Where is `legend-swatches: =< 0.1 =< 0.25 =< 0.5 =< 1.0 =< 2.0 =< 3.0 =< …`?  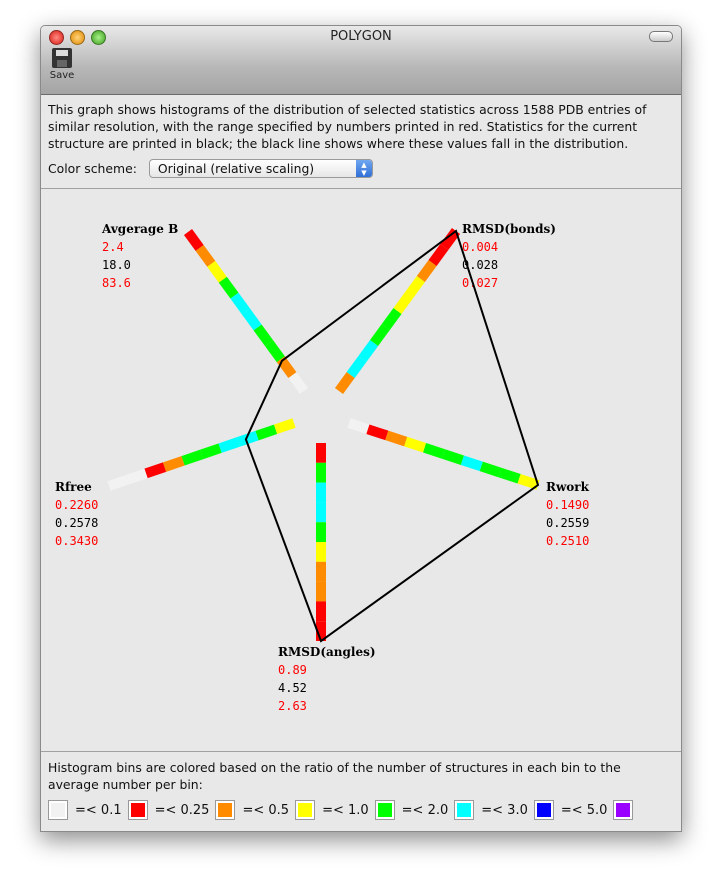
legend-swatches: =< 0.1 =< 0.25 =< 0.5 =< 1.0 =< 2.0 =< 3.0 =< … is located at coordinates (361, 810).